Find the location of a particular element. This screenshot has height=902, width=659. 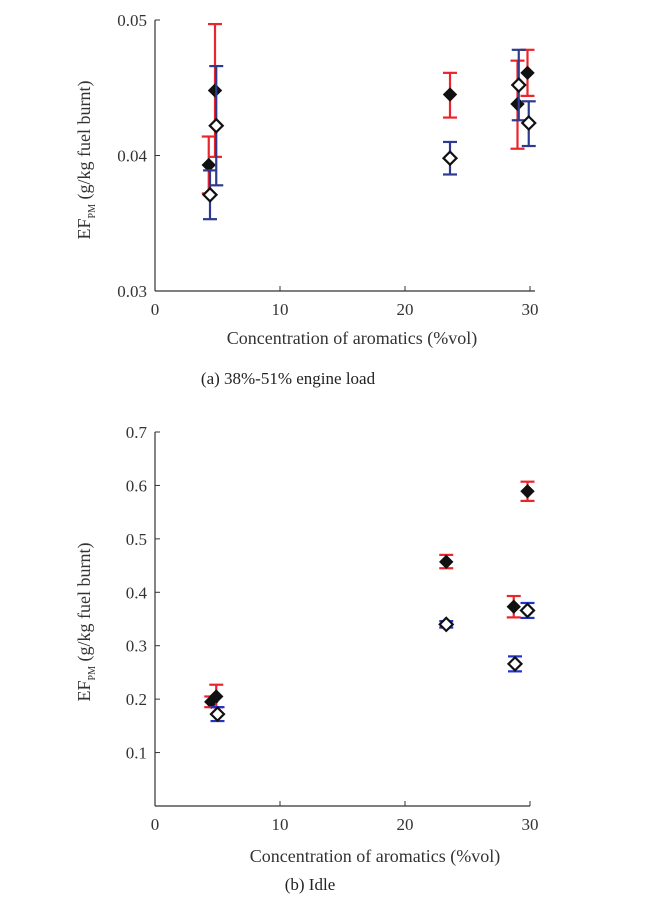

chart-b-x-tick-label: 30 is located at coordinates (530, 824).